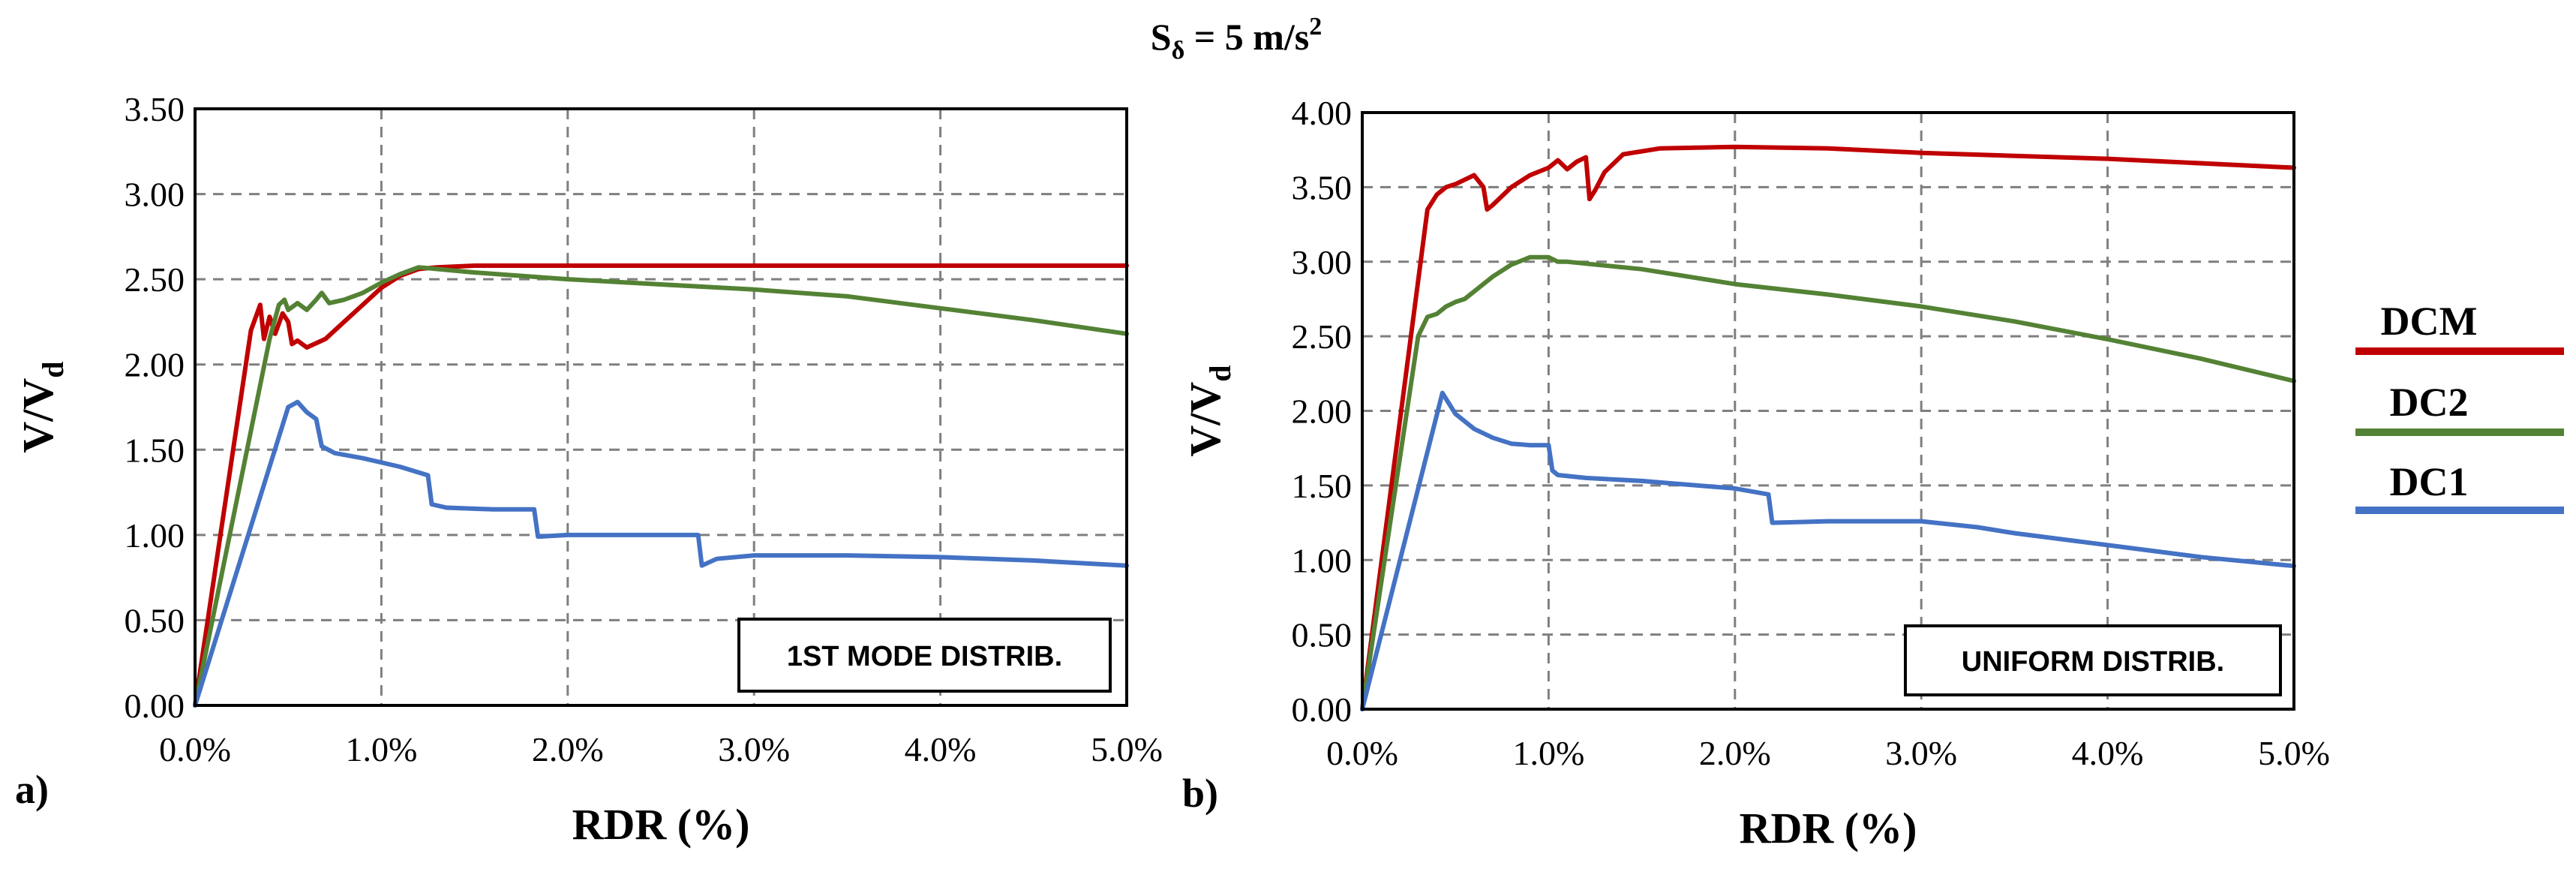 The height and width of the screenshot is (869, 2576). Describe the element at coordinates (1322, 187) in the screenshot. I see `y-tick-label-b: 3.50` at that location.